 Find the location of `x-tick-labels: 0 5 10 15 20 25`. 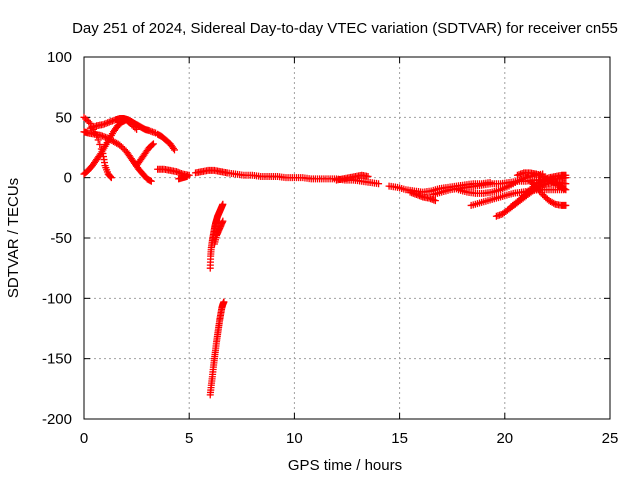

x-tick-labels: 0 5 10 15 20 25 is located at coordinates (349, 438).